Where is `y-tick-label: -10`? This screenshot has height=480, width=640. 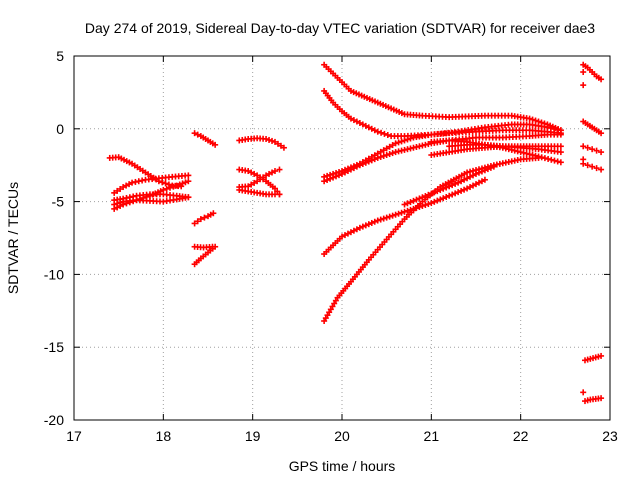
y-tick-label: -10 is located at coordinates (54, 274).